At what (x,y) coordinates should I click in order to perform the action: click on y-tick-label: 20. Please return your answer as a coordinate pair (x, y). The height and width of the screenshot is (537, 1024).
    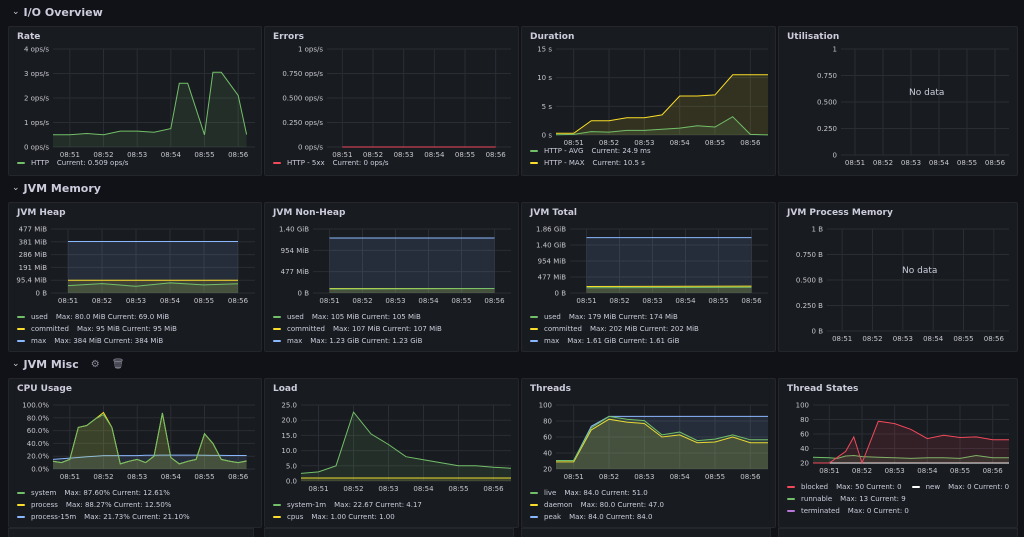
    Looking at the image, I should click on (804, 464).